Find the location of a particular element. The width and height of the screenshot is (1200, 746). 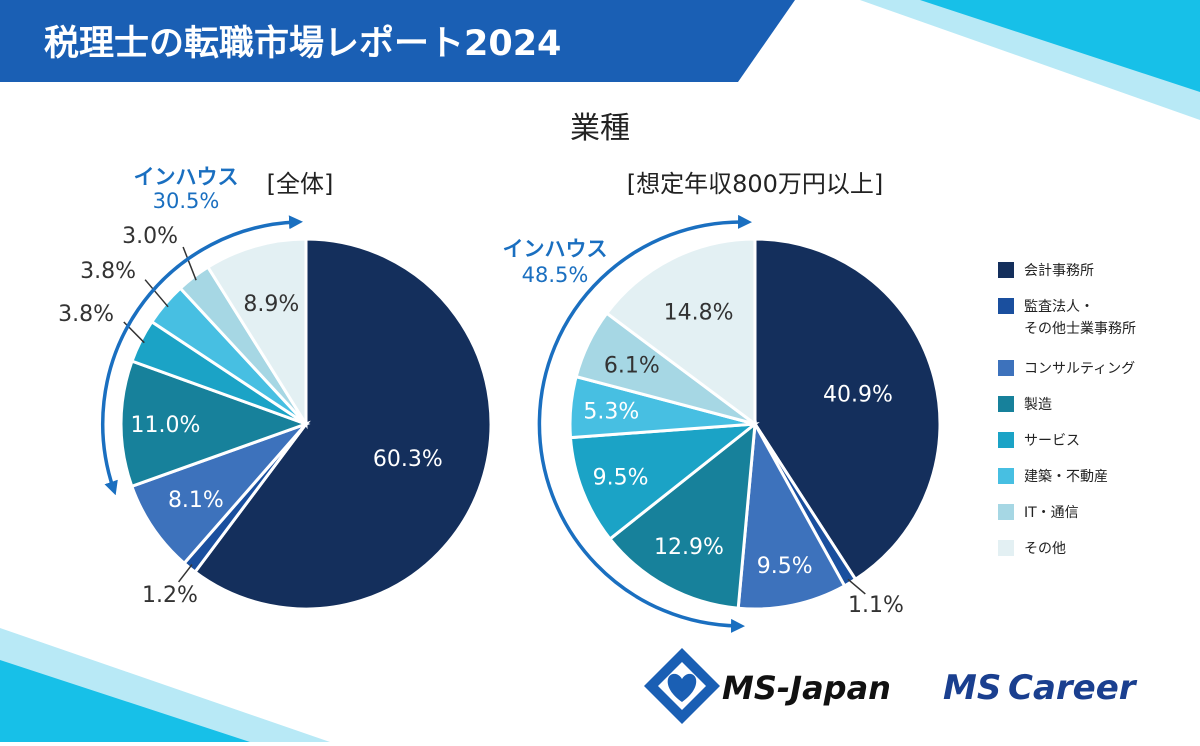

legend-audit-swatch is located at coordinates (1006, 306).